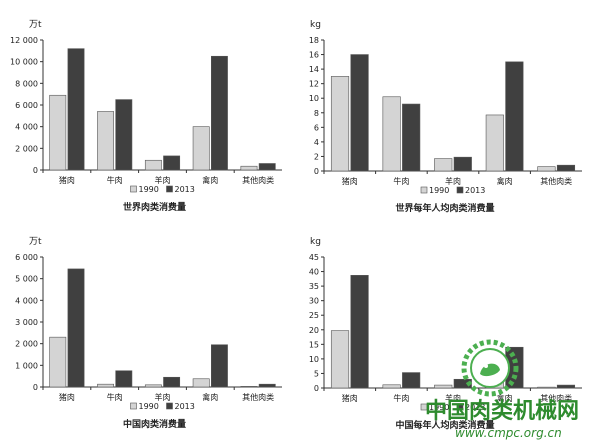  What do you see at coordinates (316, 127) in the screenshot?
I see `y-tick-label: 6` at bounding box center [316, 127].